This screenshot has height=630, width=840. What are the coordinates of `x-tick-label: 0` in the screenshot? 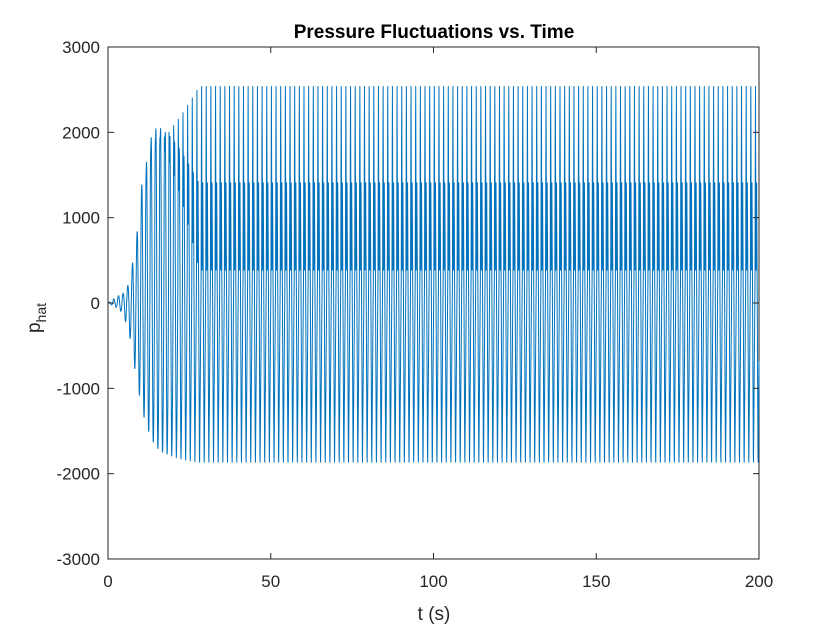 It's located at (107, 581).